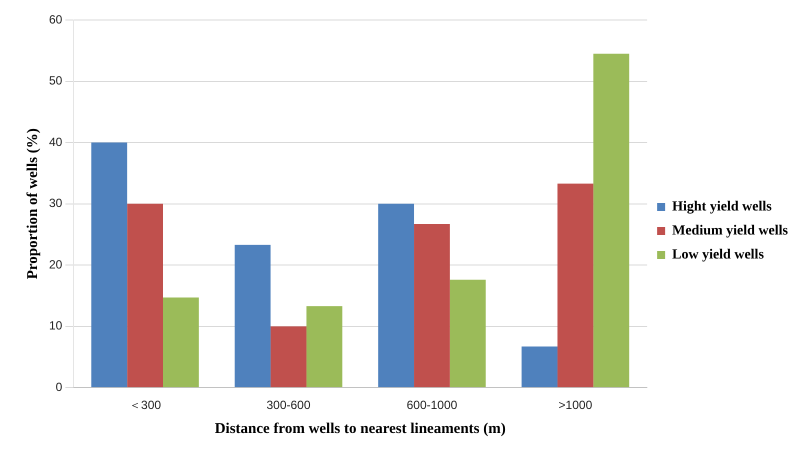  What do you see at coordinates (55, 325) in the screenshot?
I see `y-tick-label: 10` at bounding box center [55, 325].